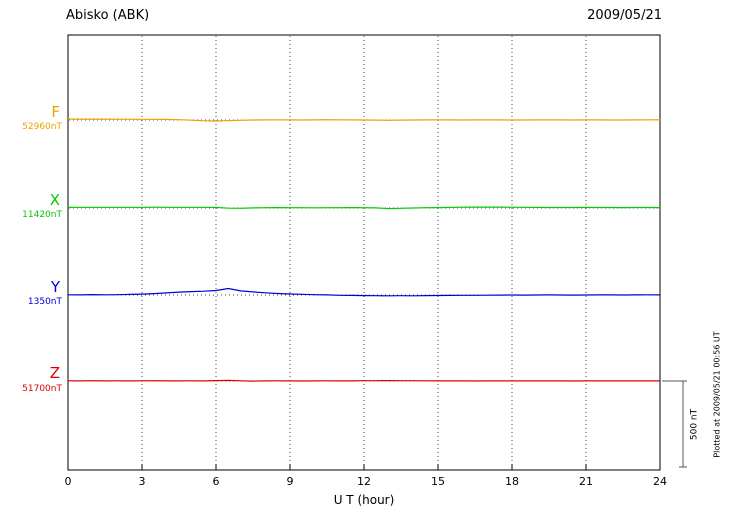 The image size is (730, 520). I want to click on trace-label-y: Y, so click(55, 287).